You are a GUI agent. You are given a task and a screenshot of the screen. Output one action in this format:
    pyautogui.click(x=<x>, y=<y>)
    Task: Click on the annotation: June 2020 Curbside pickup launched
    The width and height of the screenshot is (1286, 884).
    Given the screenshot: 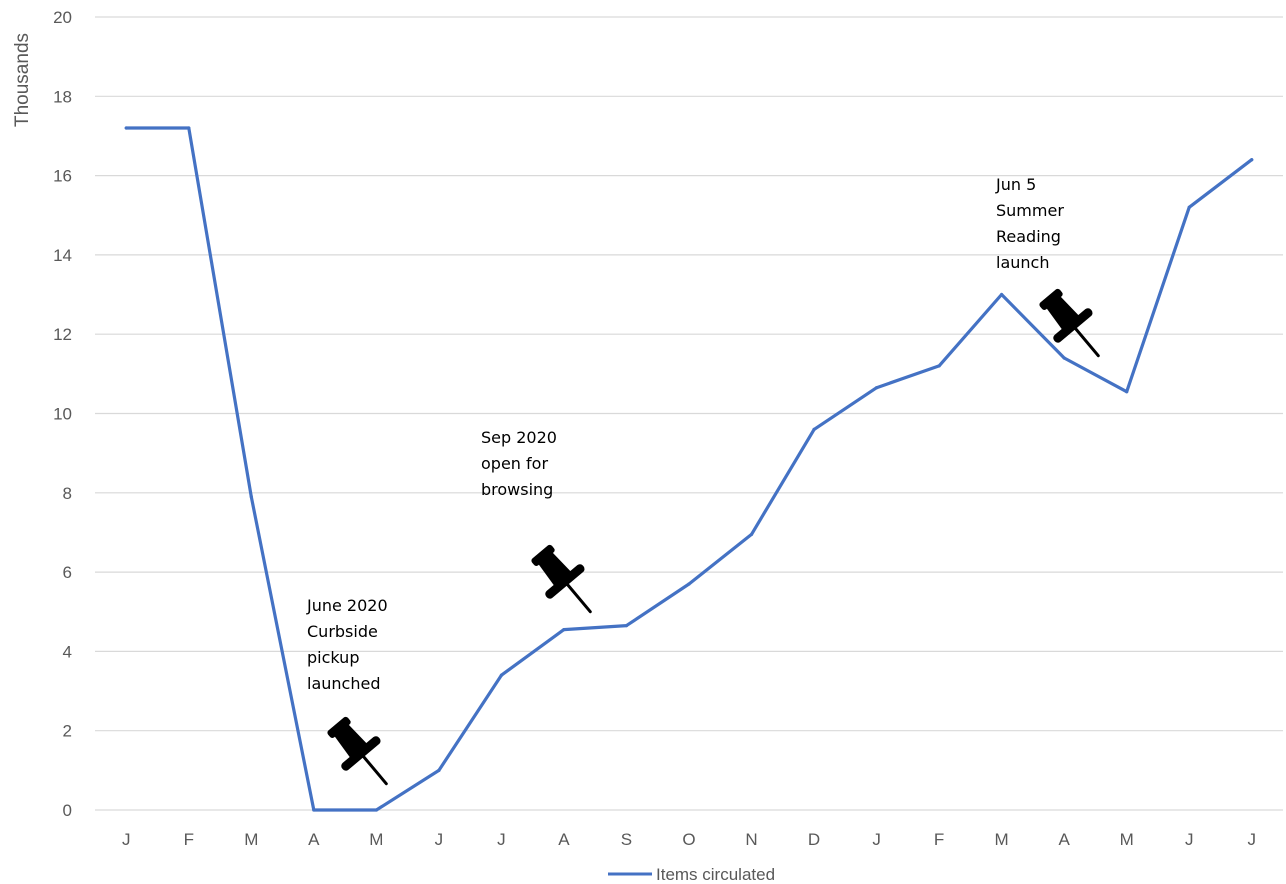 What is the action you would take?
    pyautogui.click(x=347, y=691)
    